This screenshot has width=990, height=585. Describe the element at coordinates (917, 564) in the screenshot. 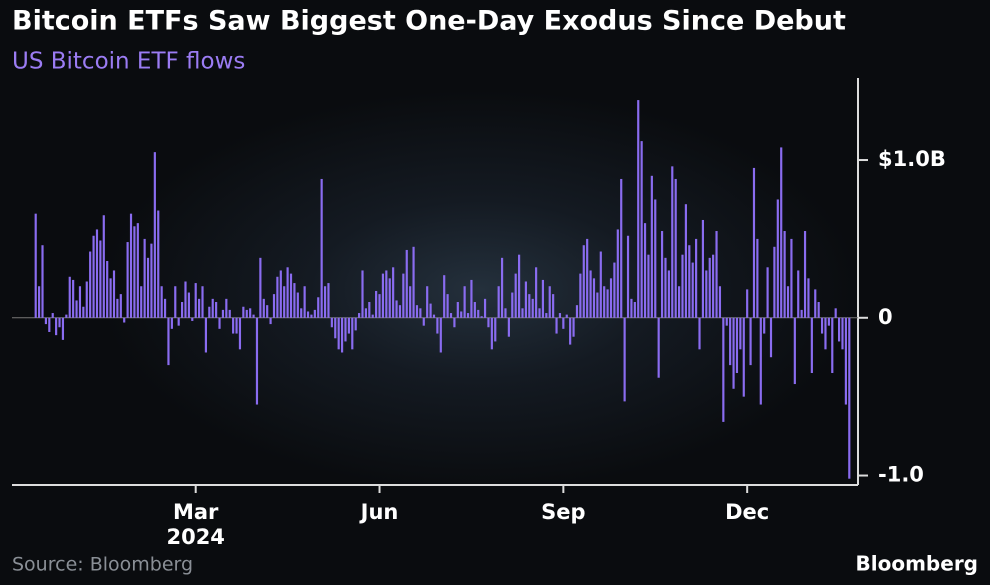

I see `brand: Bloomberg` at that location.